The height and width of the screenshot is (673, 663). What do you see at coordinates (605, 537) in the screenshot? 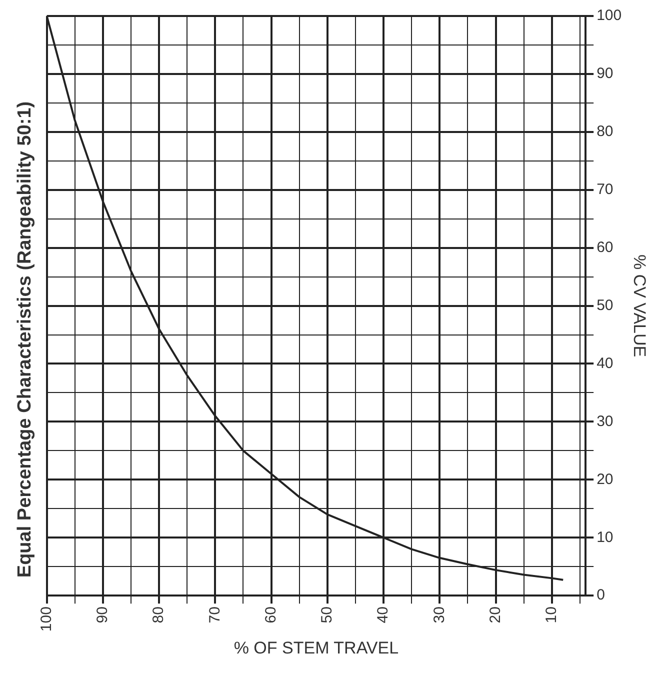
I see `y-tick-label: 10` at bounding box center [605, 537].